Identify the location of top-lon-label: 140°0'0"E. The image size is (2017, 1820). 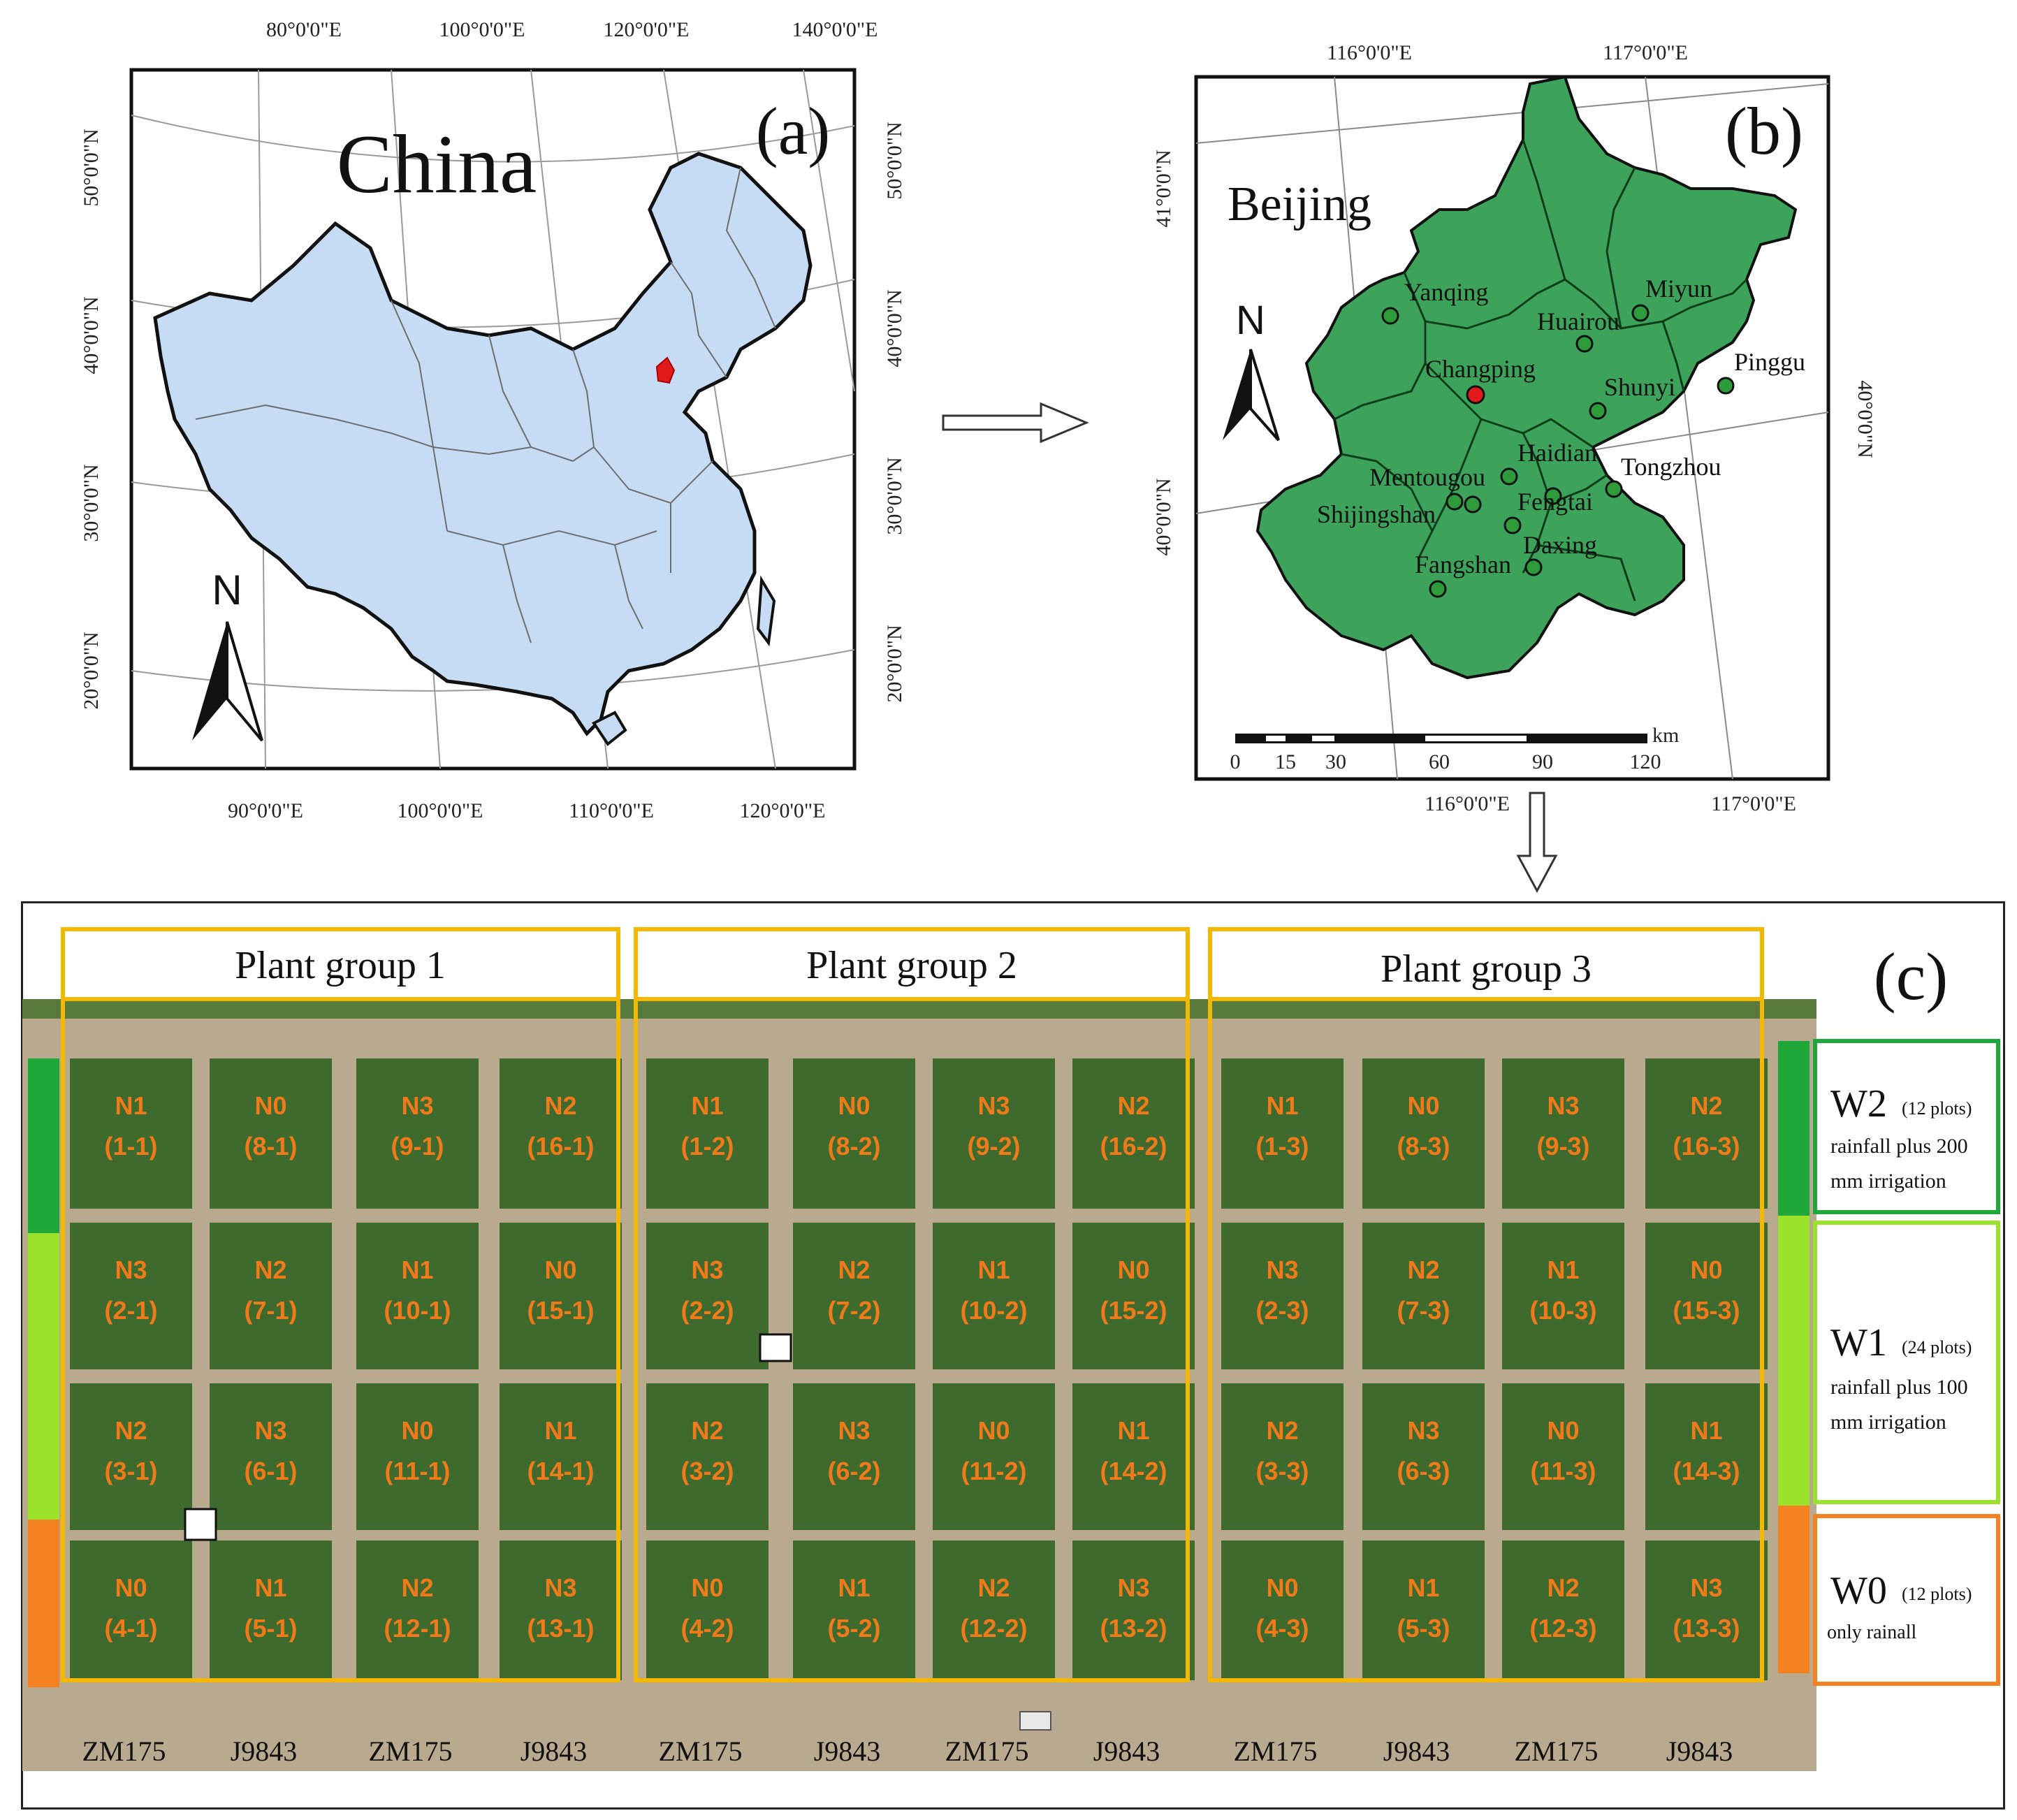
(835, 29).